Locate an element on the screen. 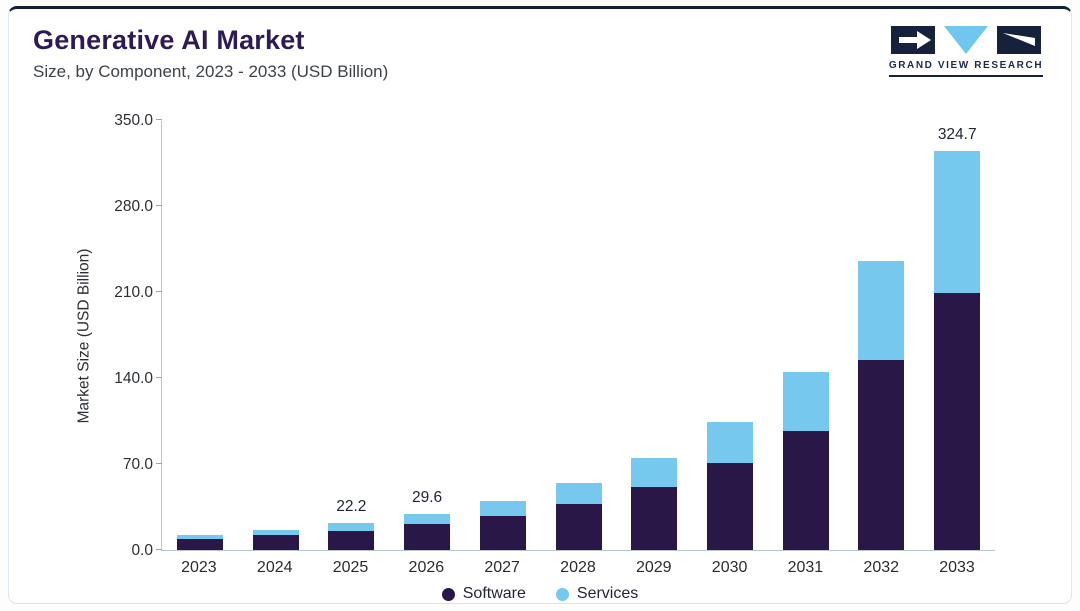 The height and width of the screenshot is (611, 1080). bar-slot-2029 is located at coordinates (654, 335).